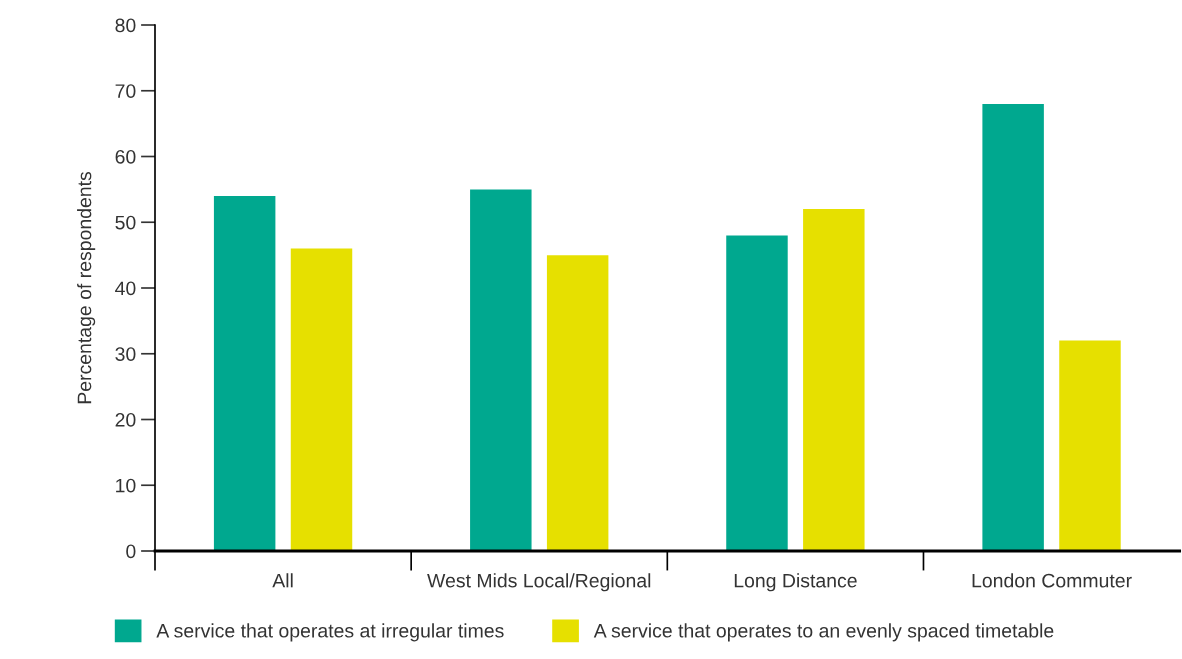  I want to click on y-tick-label: 10, so click(126, 485).